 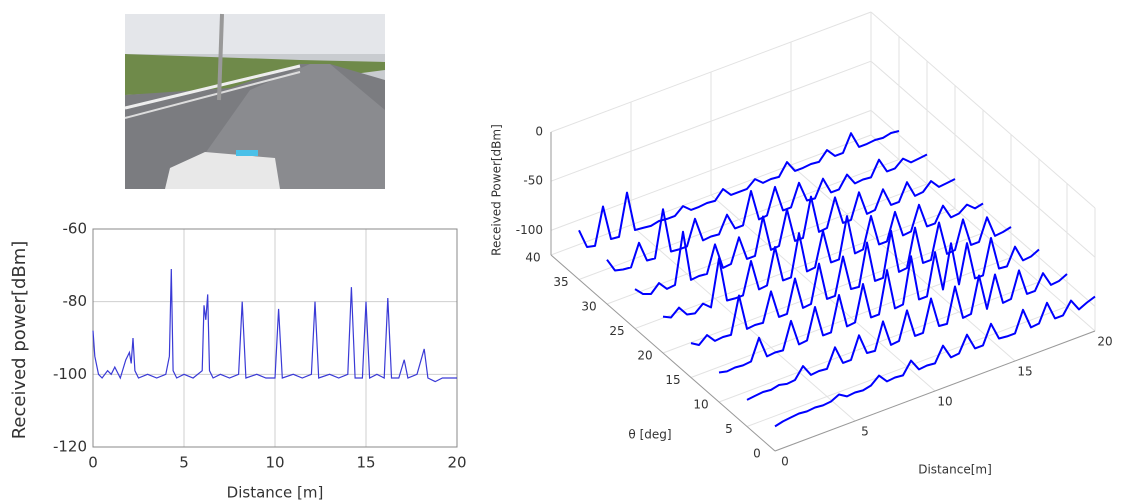 I want to click on y-tick-label: -120, so click(x=70, y=447).